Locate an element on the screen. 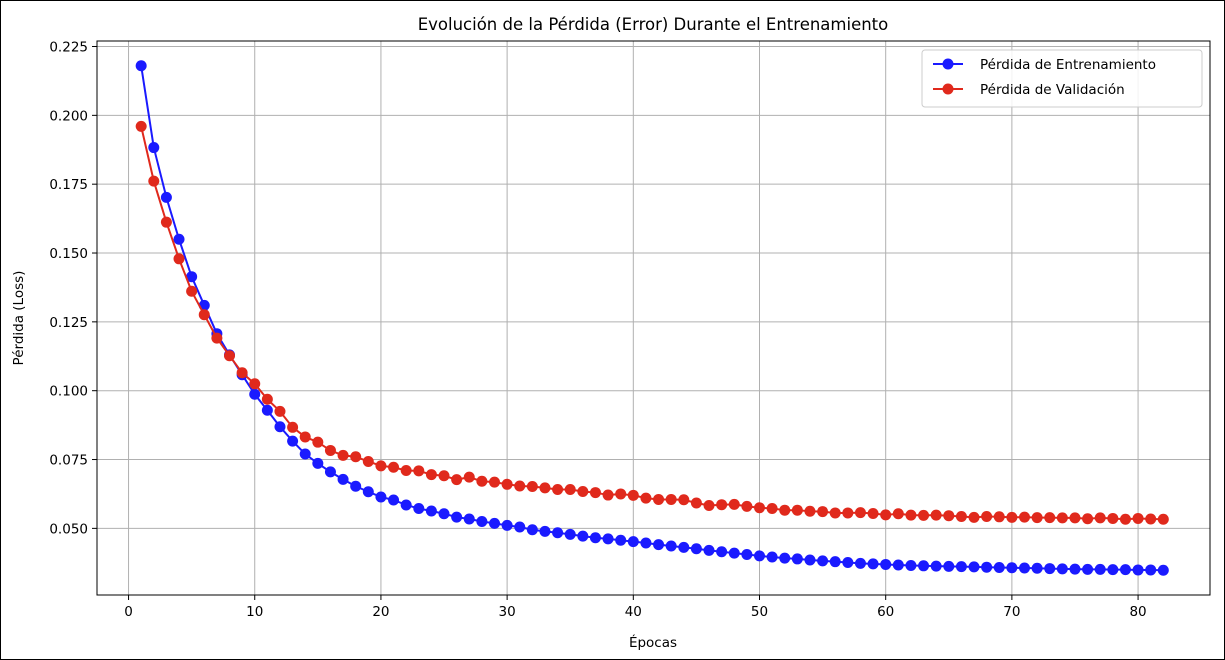 The image size is (1225, 660). x-tick-label: 70 is located at coordinates (1011, 612).